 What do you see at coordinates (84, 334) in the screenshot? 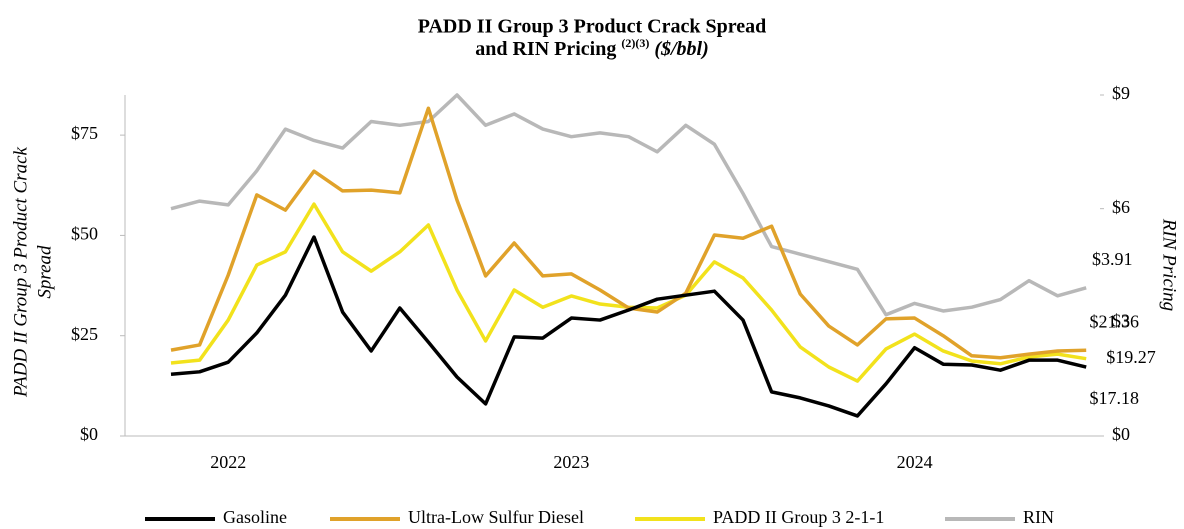
I see `y-tick-label: $25` at bounding box center [84, 334].